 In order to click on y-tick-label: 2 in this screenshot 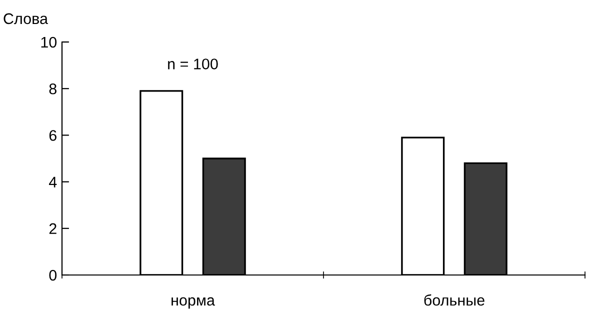, I will do `click(52, 228)`.